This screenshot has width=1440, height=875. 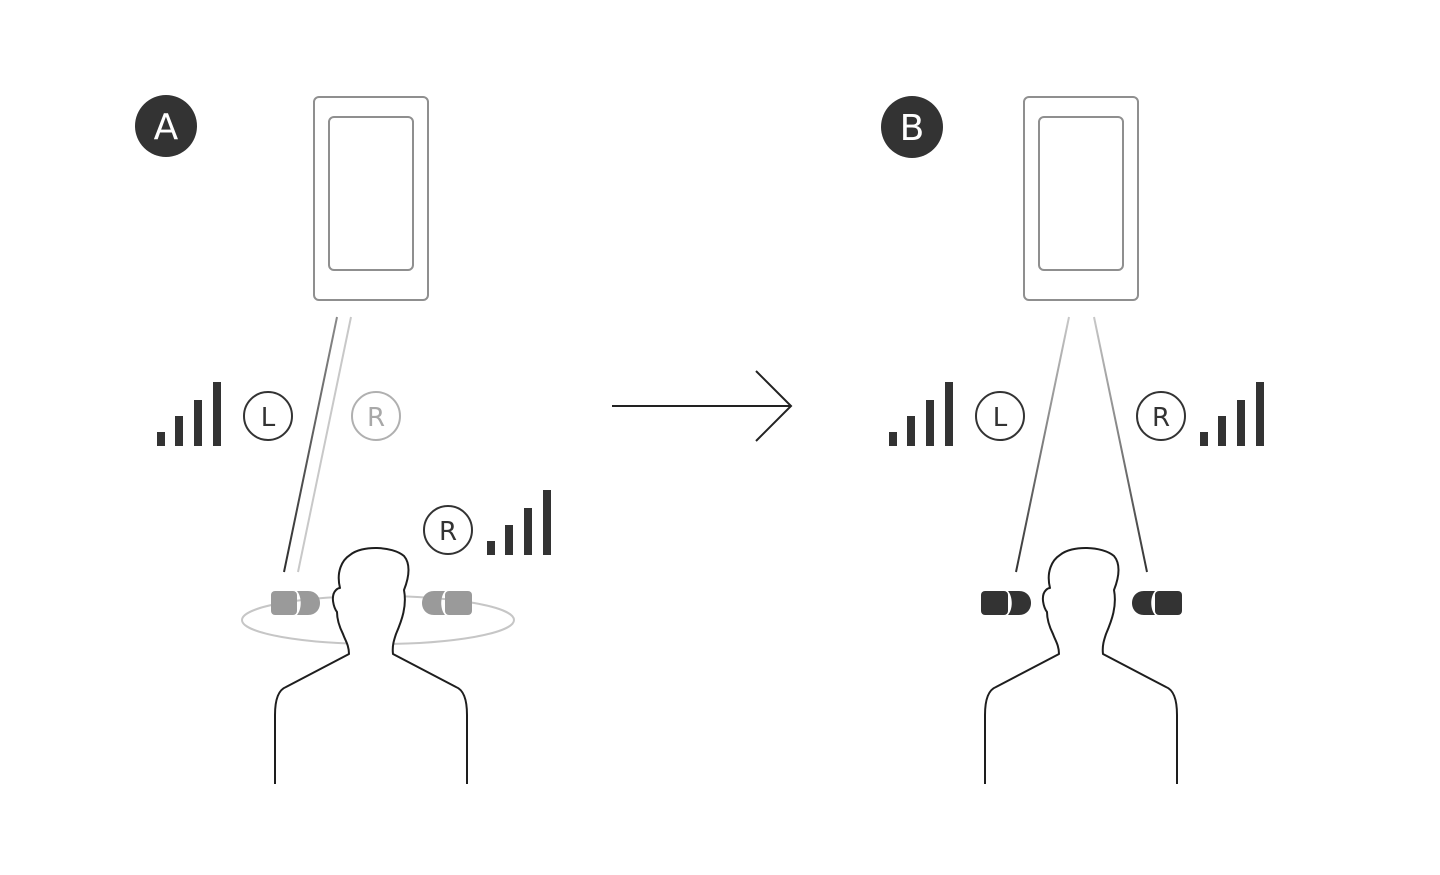 What do you see at coordinates (702, 406) in the screenshot?
I see `arrow-right-icon` at bounding box center [702, 406].